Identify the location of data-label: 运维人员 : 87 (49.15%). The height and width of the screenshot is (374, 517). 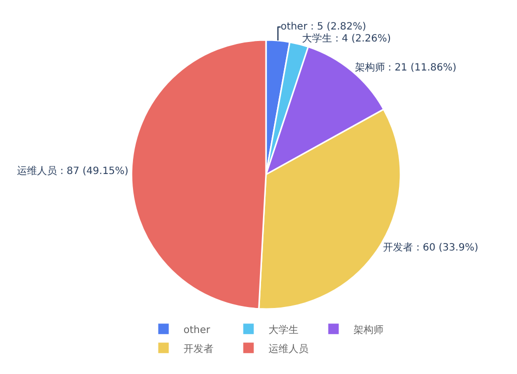
(72, 170).